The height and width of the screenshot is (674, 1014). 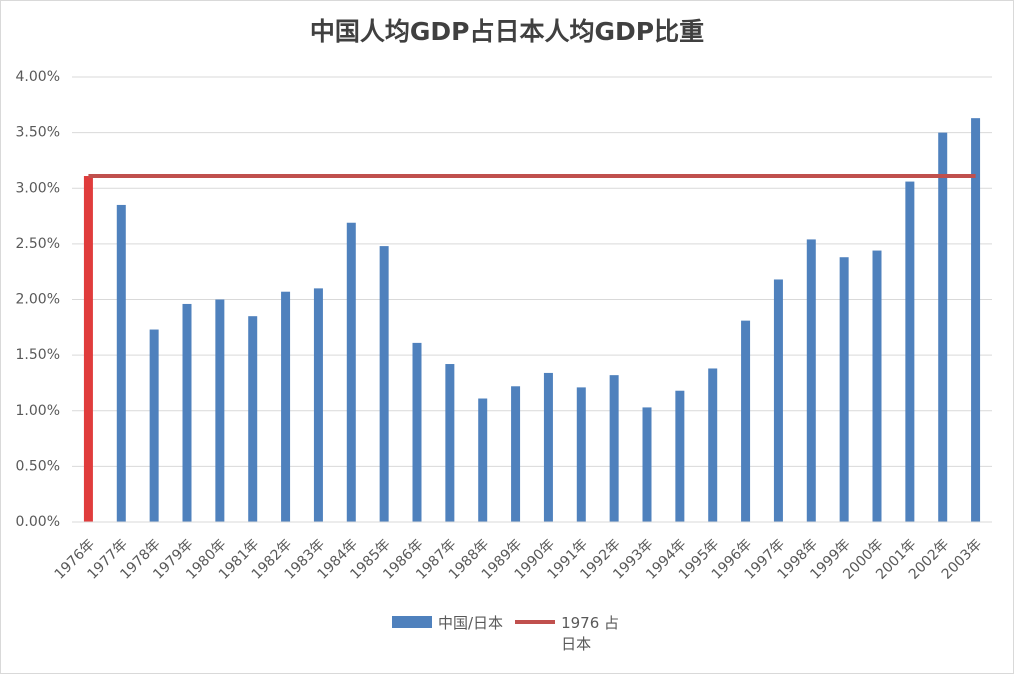 I want to click on legend-item: 1976 占日本, so click(x=568, y=633).